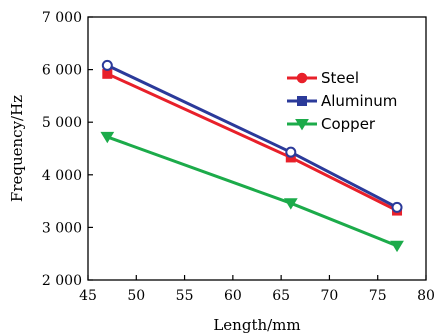  What do you see at coordinates (62, 18) in the screenshot?
I see `y-tick-label: 7 000` at bounding box center [62, 18].